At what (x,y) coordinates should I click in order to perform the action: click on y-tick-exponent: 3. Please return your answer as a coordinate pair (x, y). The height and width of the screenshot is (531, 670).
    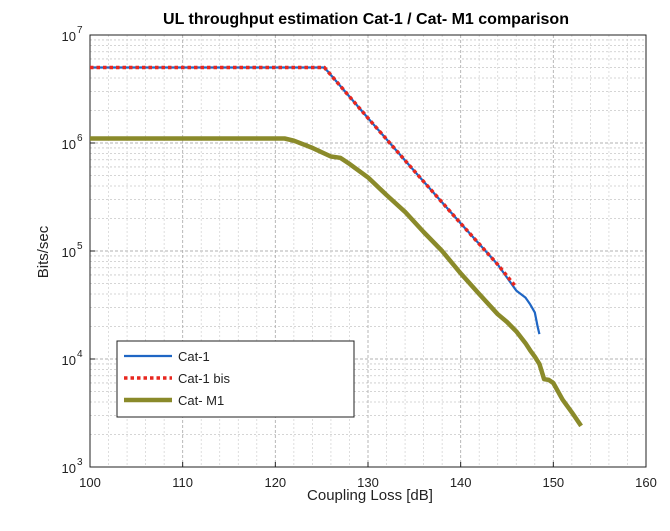
    Looking at the image, I should click on (80, 462).